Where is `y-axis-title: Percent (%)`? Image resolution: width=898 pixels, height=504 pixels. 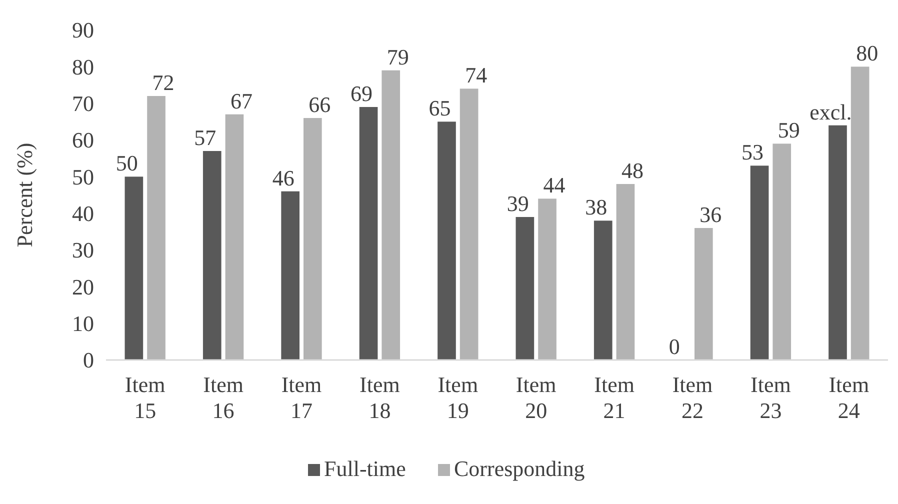 y-axis-title: Percent (%) is located at coordinates (24, 195).